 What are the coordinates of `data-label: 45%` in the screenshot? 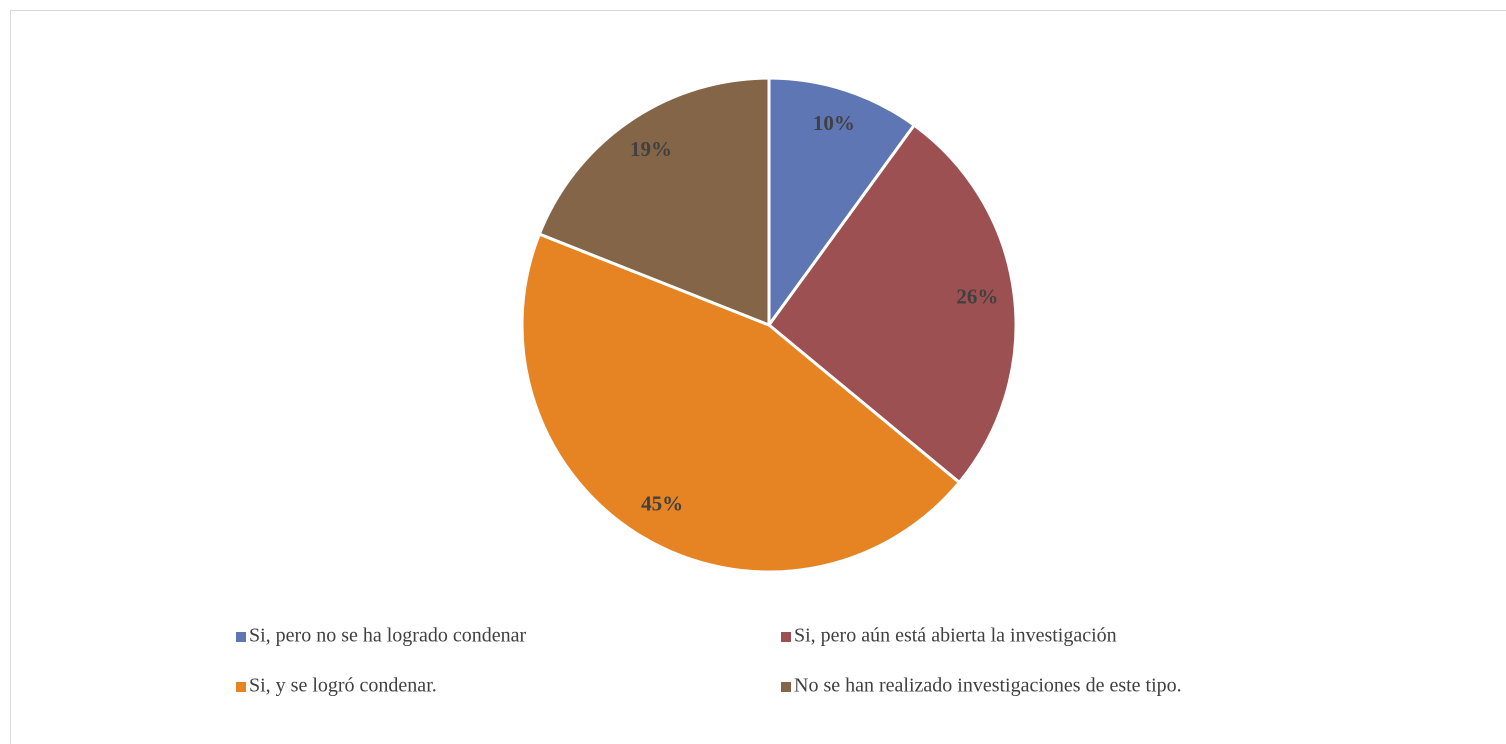 It's located at (662, 504).